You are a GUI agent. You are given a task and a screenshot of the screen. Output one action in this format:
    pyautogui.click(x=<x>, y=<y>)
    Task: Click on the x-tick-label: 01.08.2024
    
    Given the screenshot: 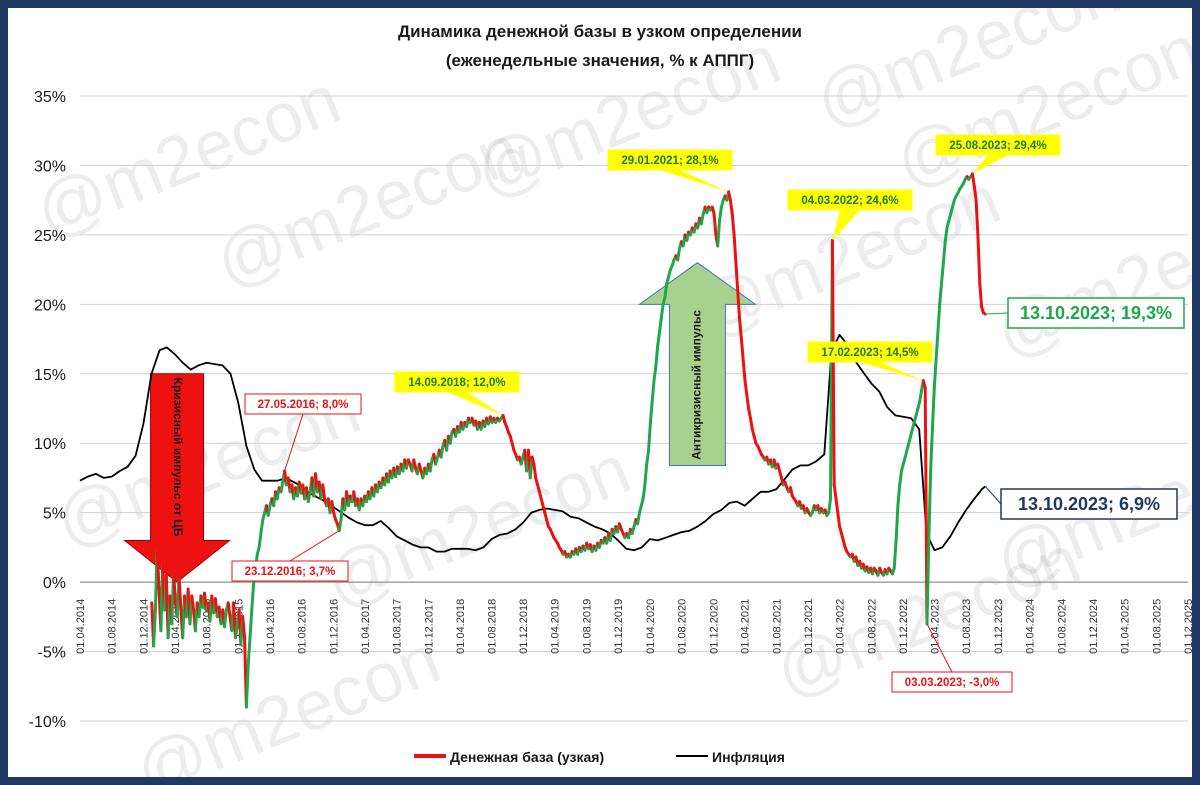 What is the action you would take?
    pyautogui.click(x=1062, y=626)
    